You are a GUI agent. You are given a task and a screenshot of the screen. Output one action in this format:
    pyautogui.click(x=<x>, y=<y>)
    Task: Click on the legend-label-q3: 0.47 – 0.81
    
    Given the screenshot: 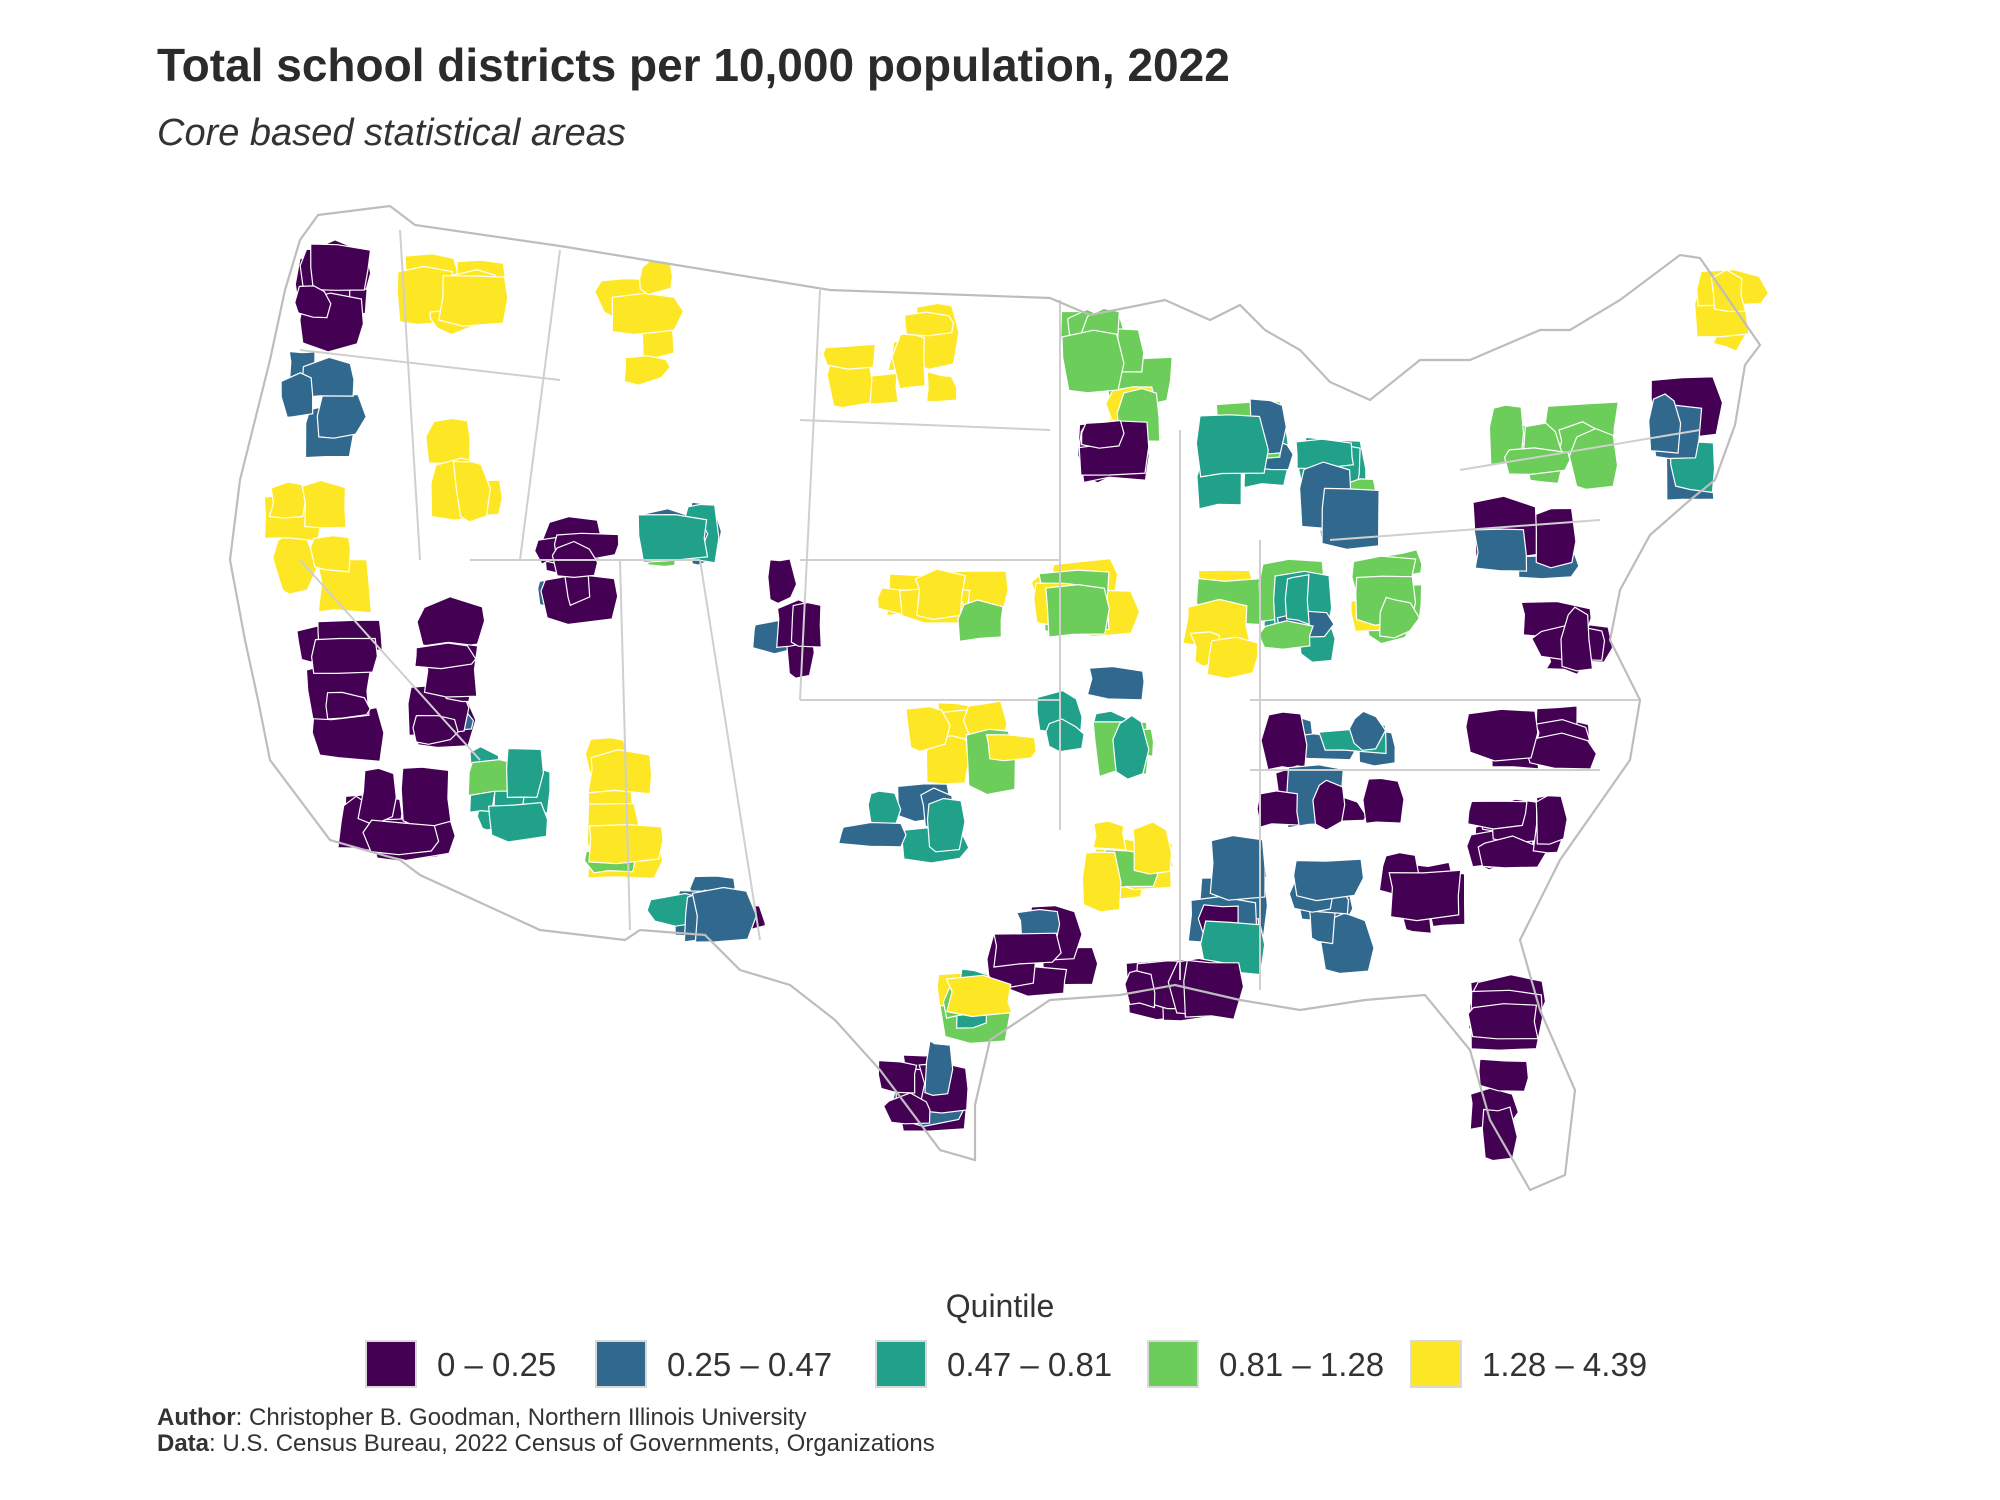 What is the action you would take?
    pyautogui.click(x=1030, y=1364)
    